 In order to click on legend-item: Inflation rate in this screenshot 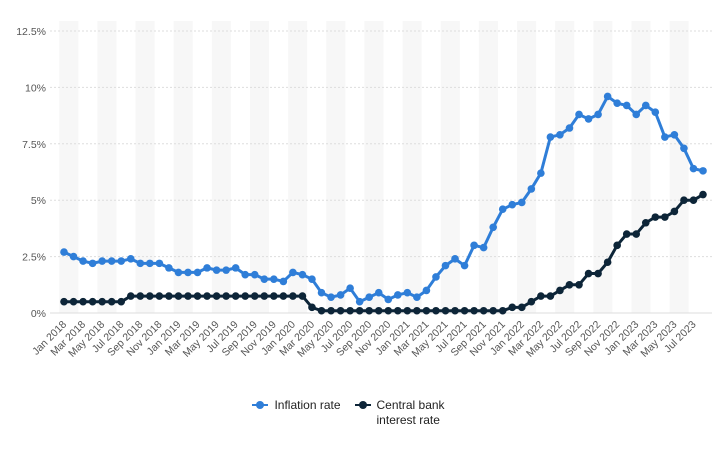, I will do `click(296, 413)`.